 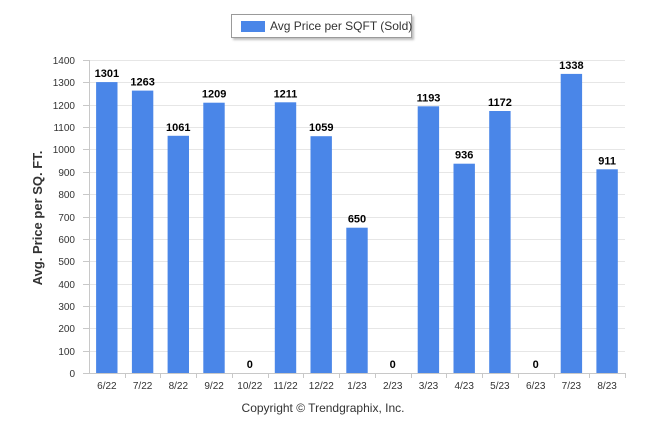 I want to click on x-tick-label: 12/22, so click(x=321, y=386).